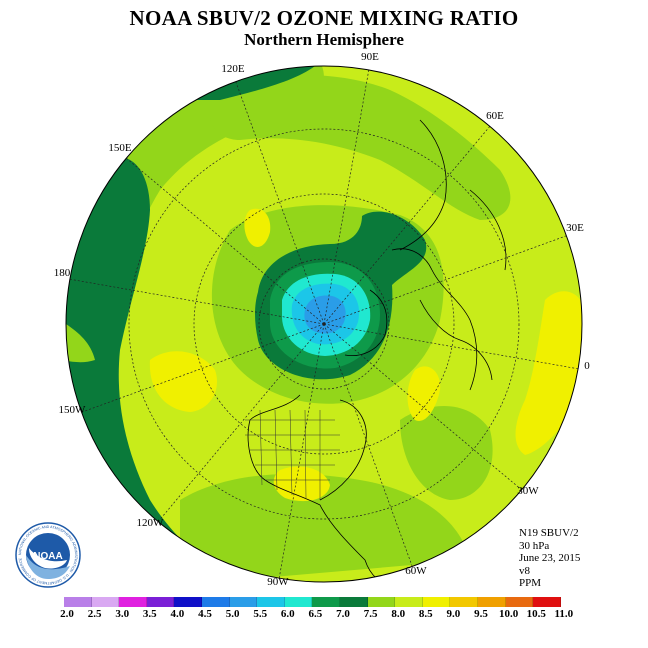  I want to click on meridian-60w, so click(368, 445).